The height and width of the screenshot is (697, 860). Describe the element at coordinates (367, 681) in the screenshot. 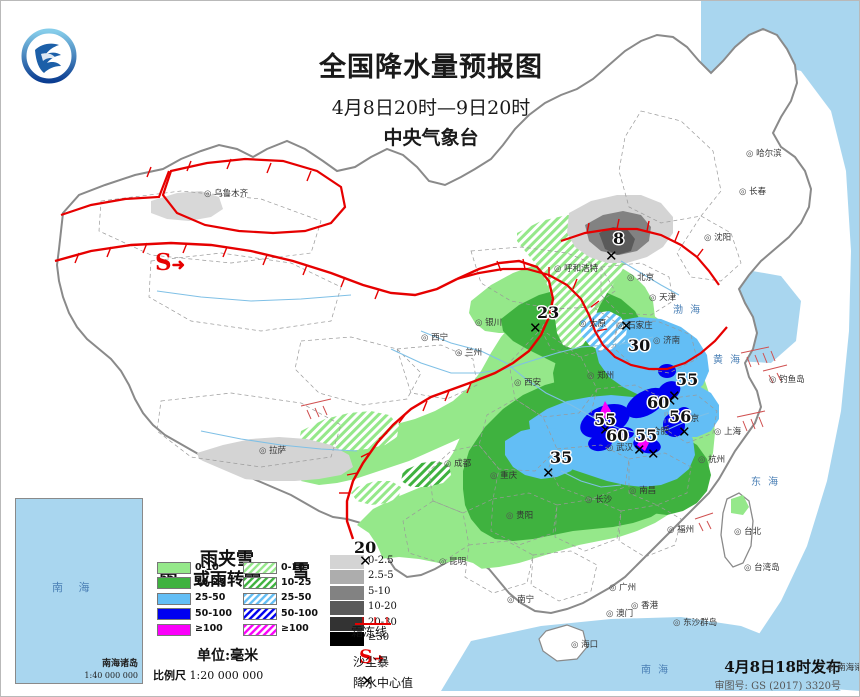

I see `precip-center-symbol: ✕` at that location.